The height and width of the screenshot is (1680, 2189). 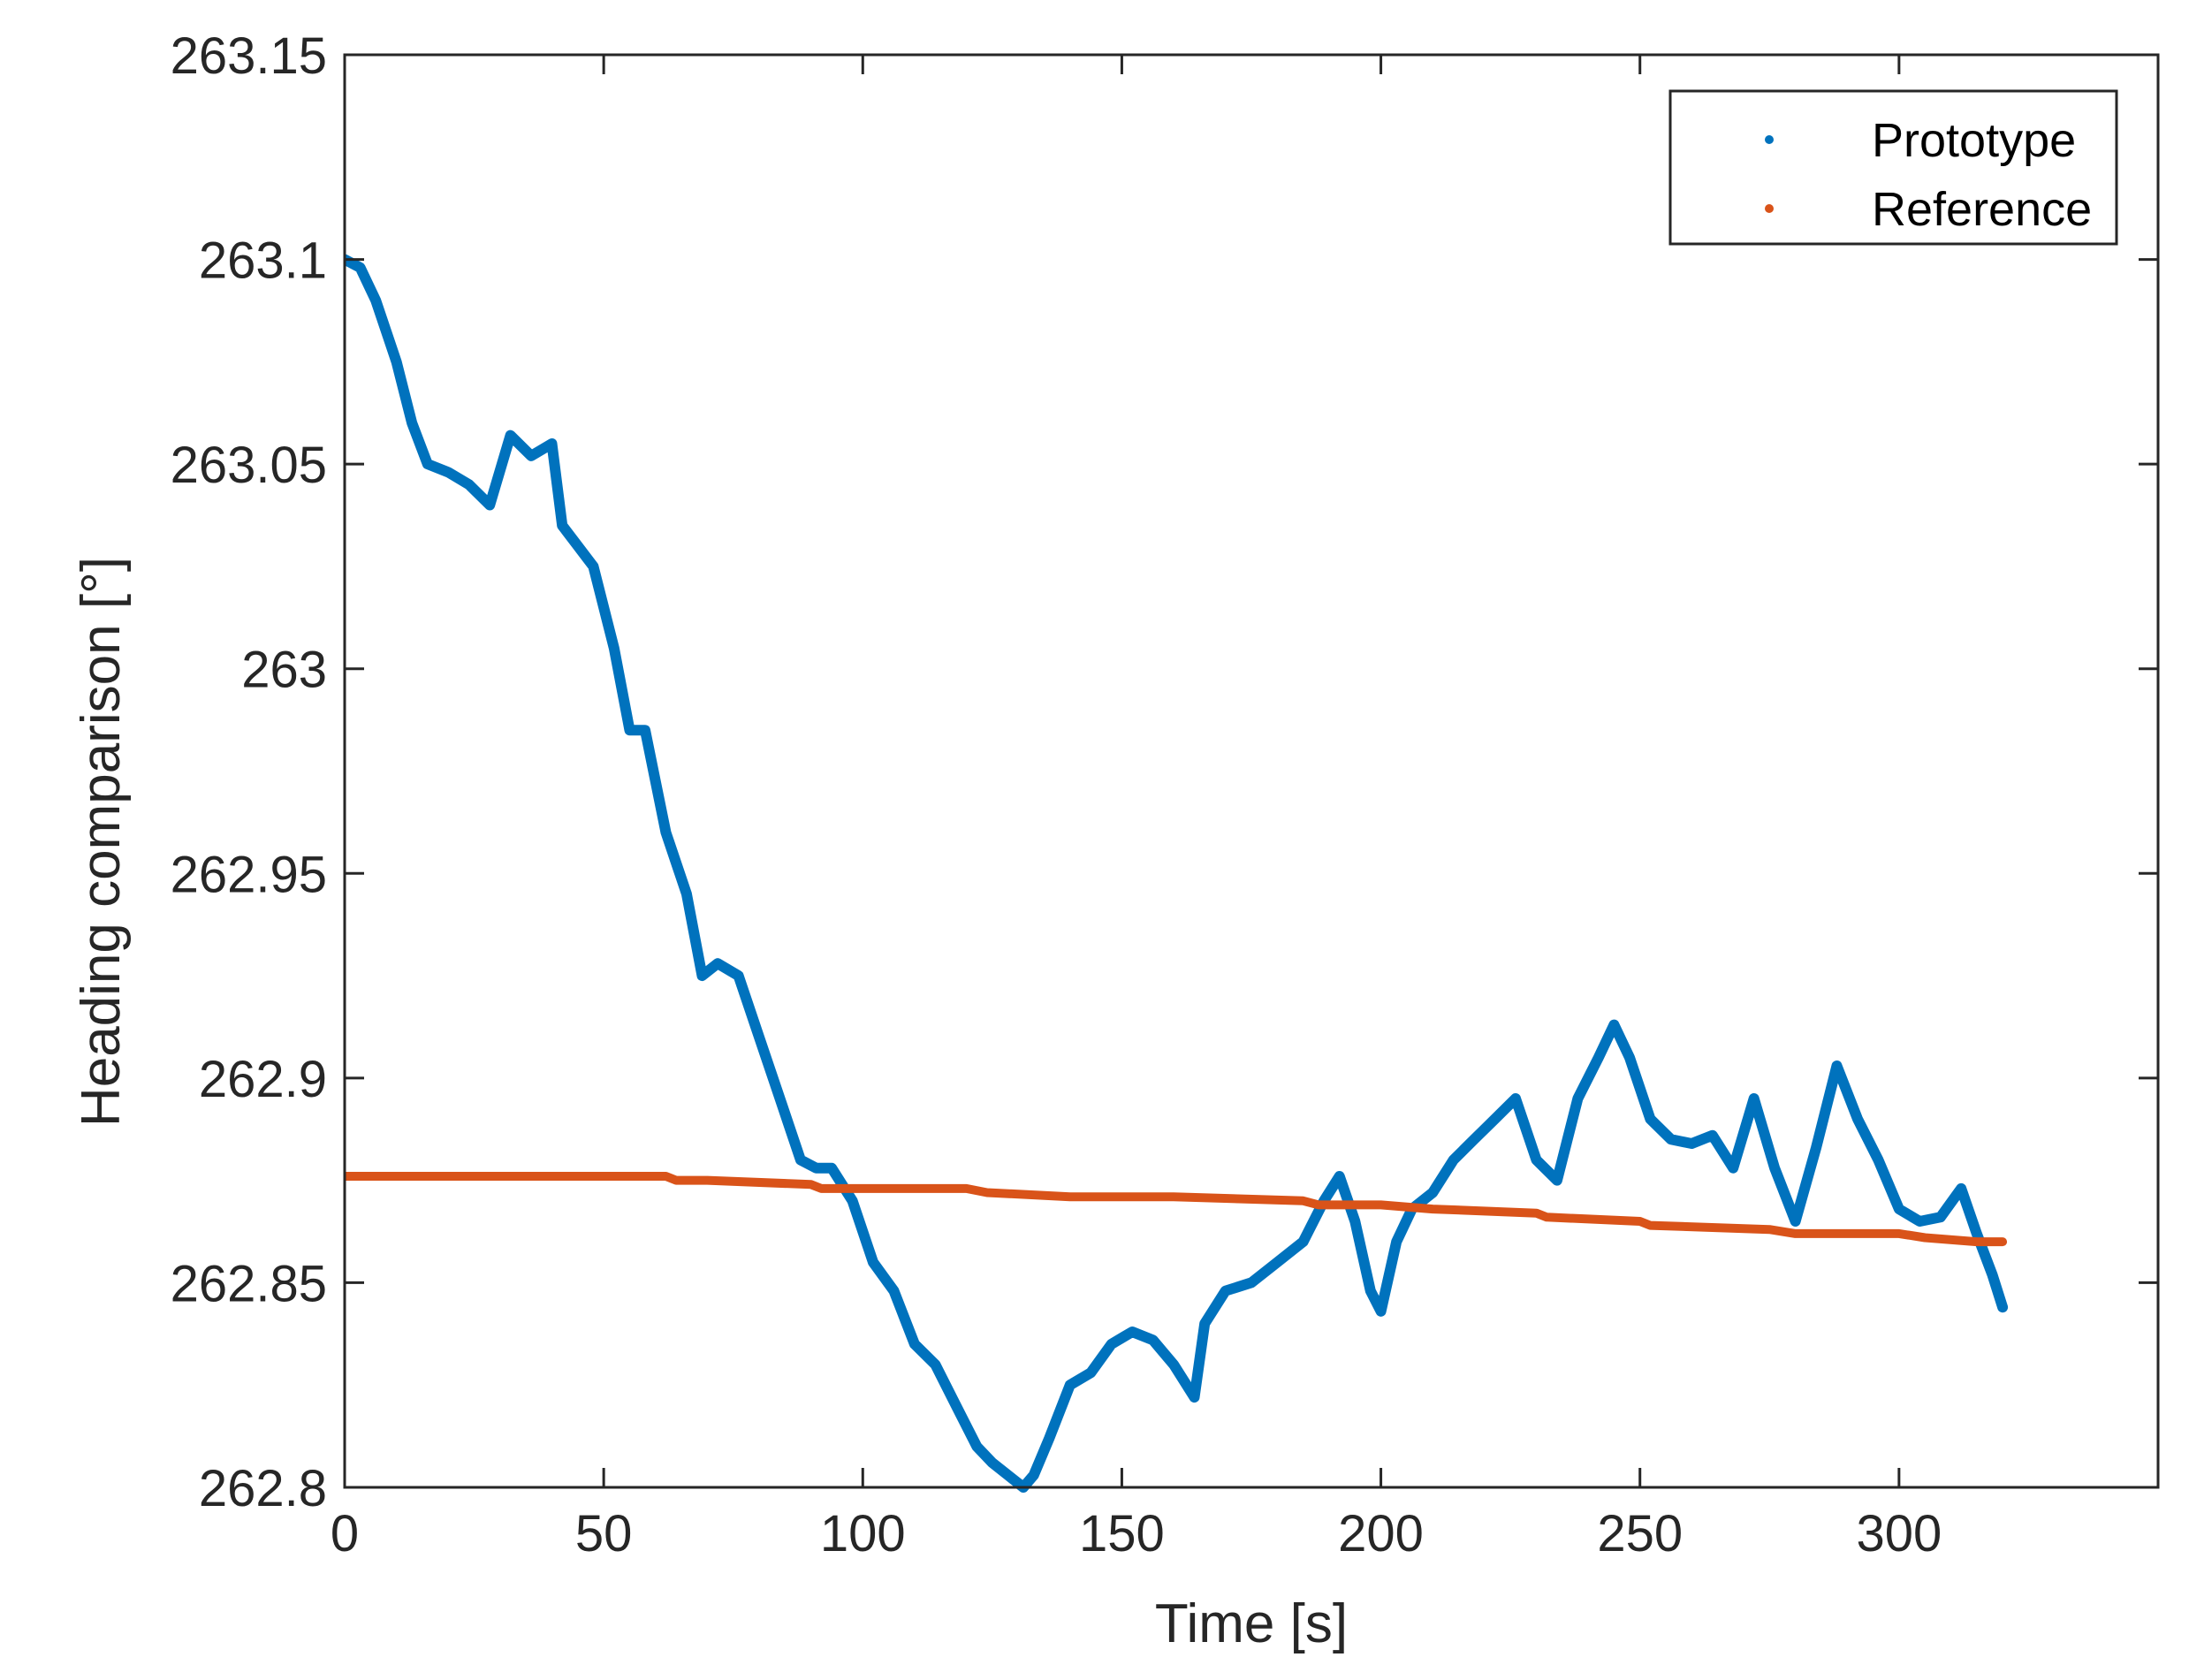 I want to click on y-tick-label: 263.15, so click(x=249, y=56).